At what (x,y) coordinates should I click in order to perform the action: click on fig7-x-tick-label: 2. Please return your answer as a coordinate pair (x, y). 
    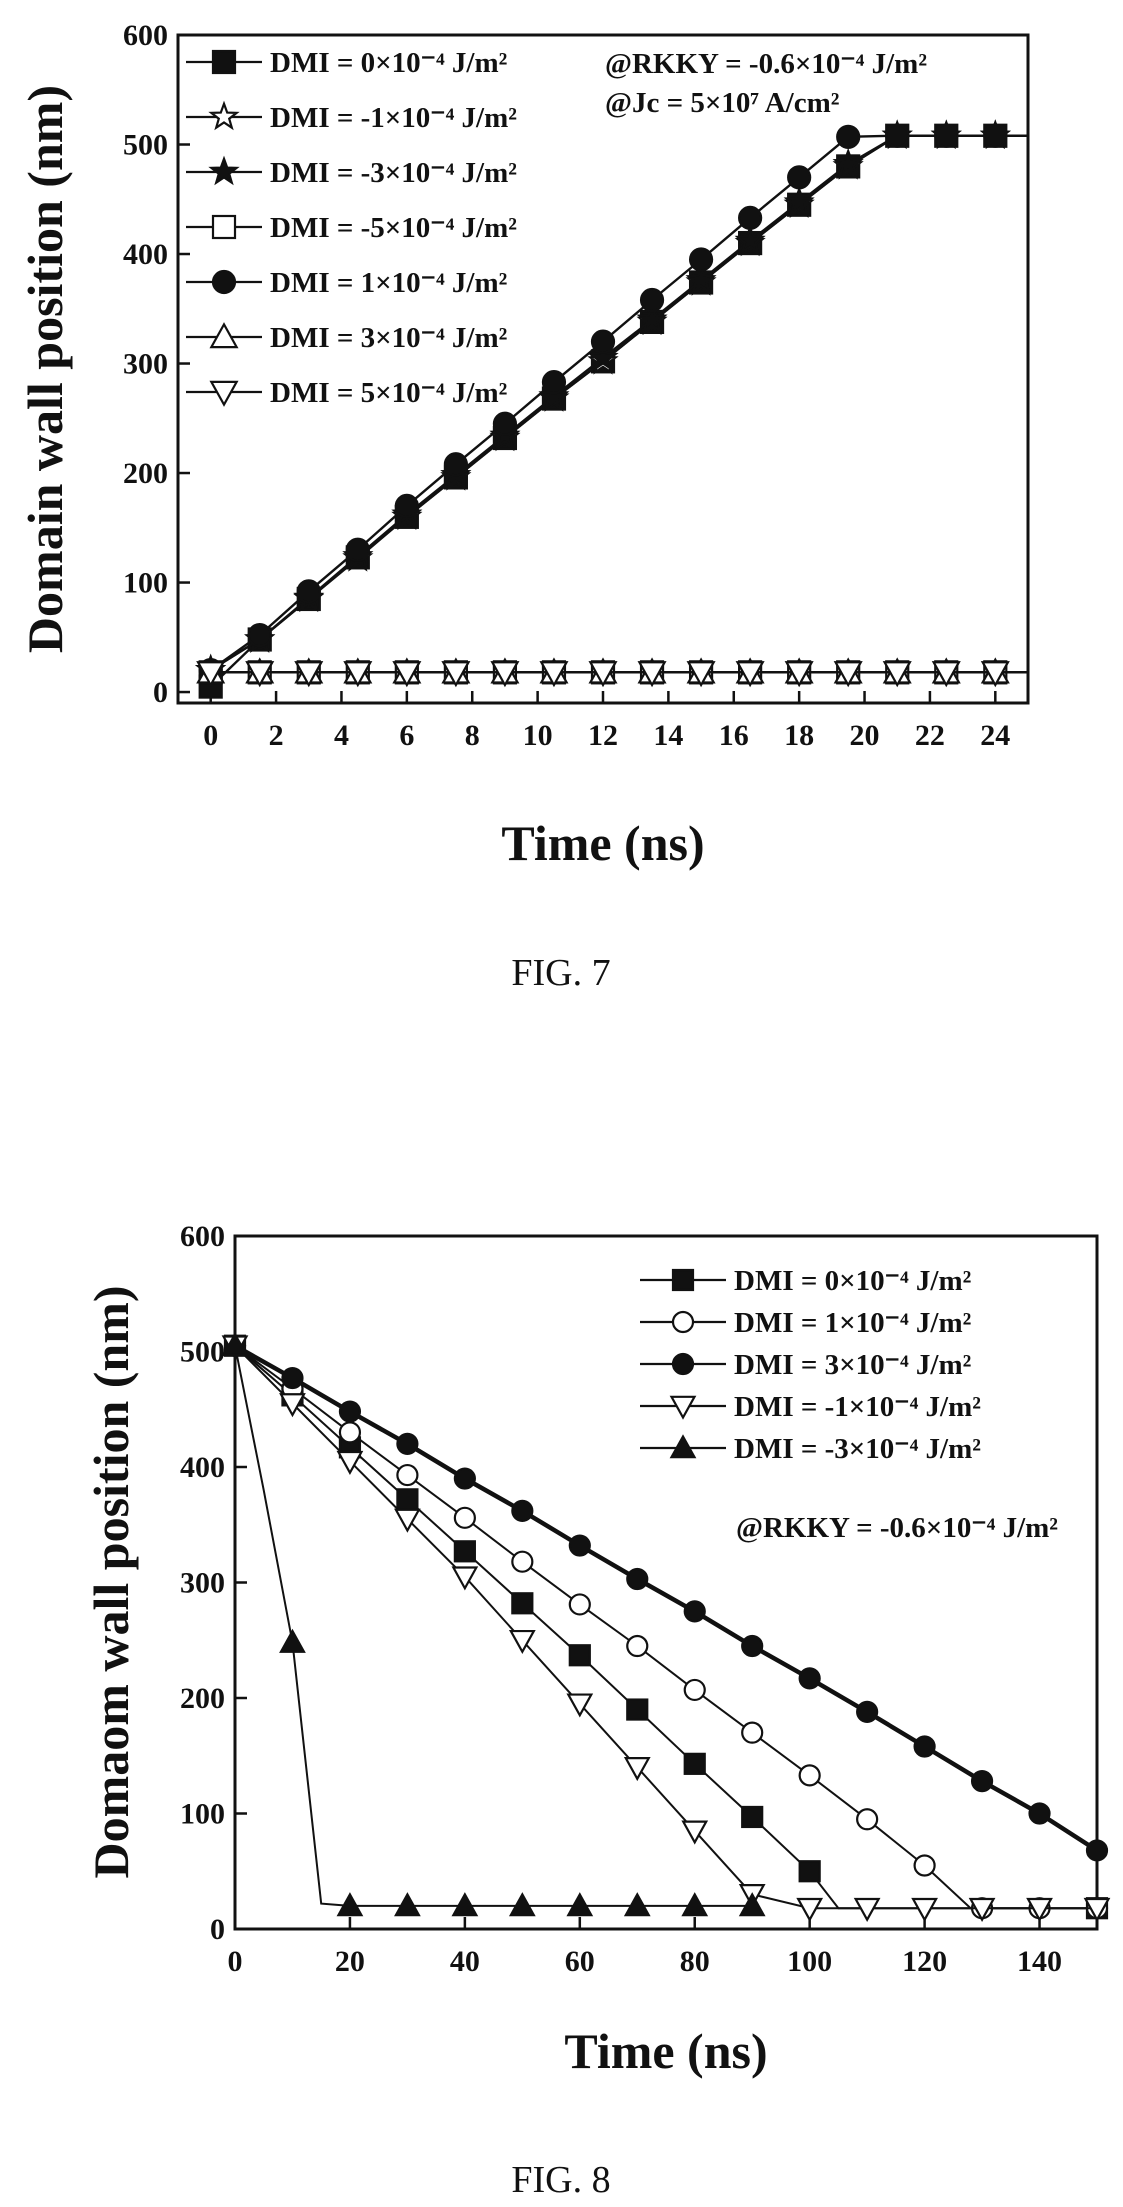
    Looking at the image, I should click on (276, 735).